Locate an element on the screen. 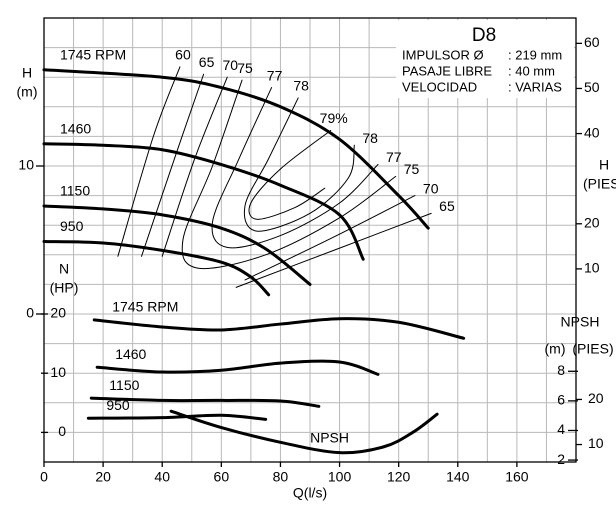 This screenshot has width=616, height=509. hft-tick-label: 50 is located at coordinates (592, 87).